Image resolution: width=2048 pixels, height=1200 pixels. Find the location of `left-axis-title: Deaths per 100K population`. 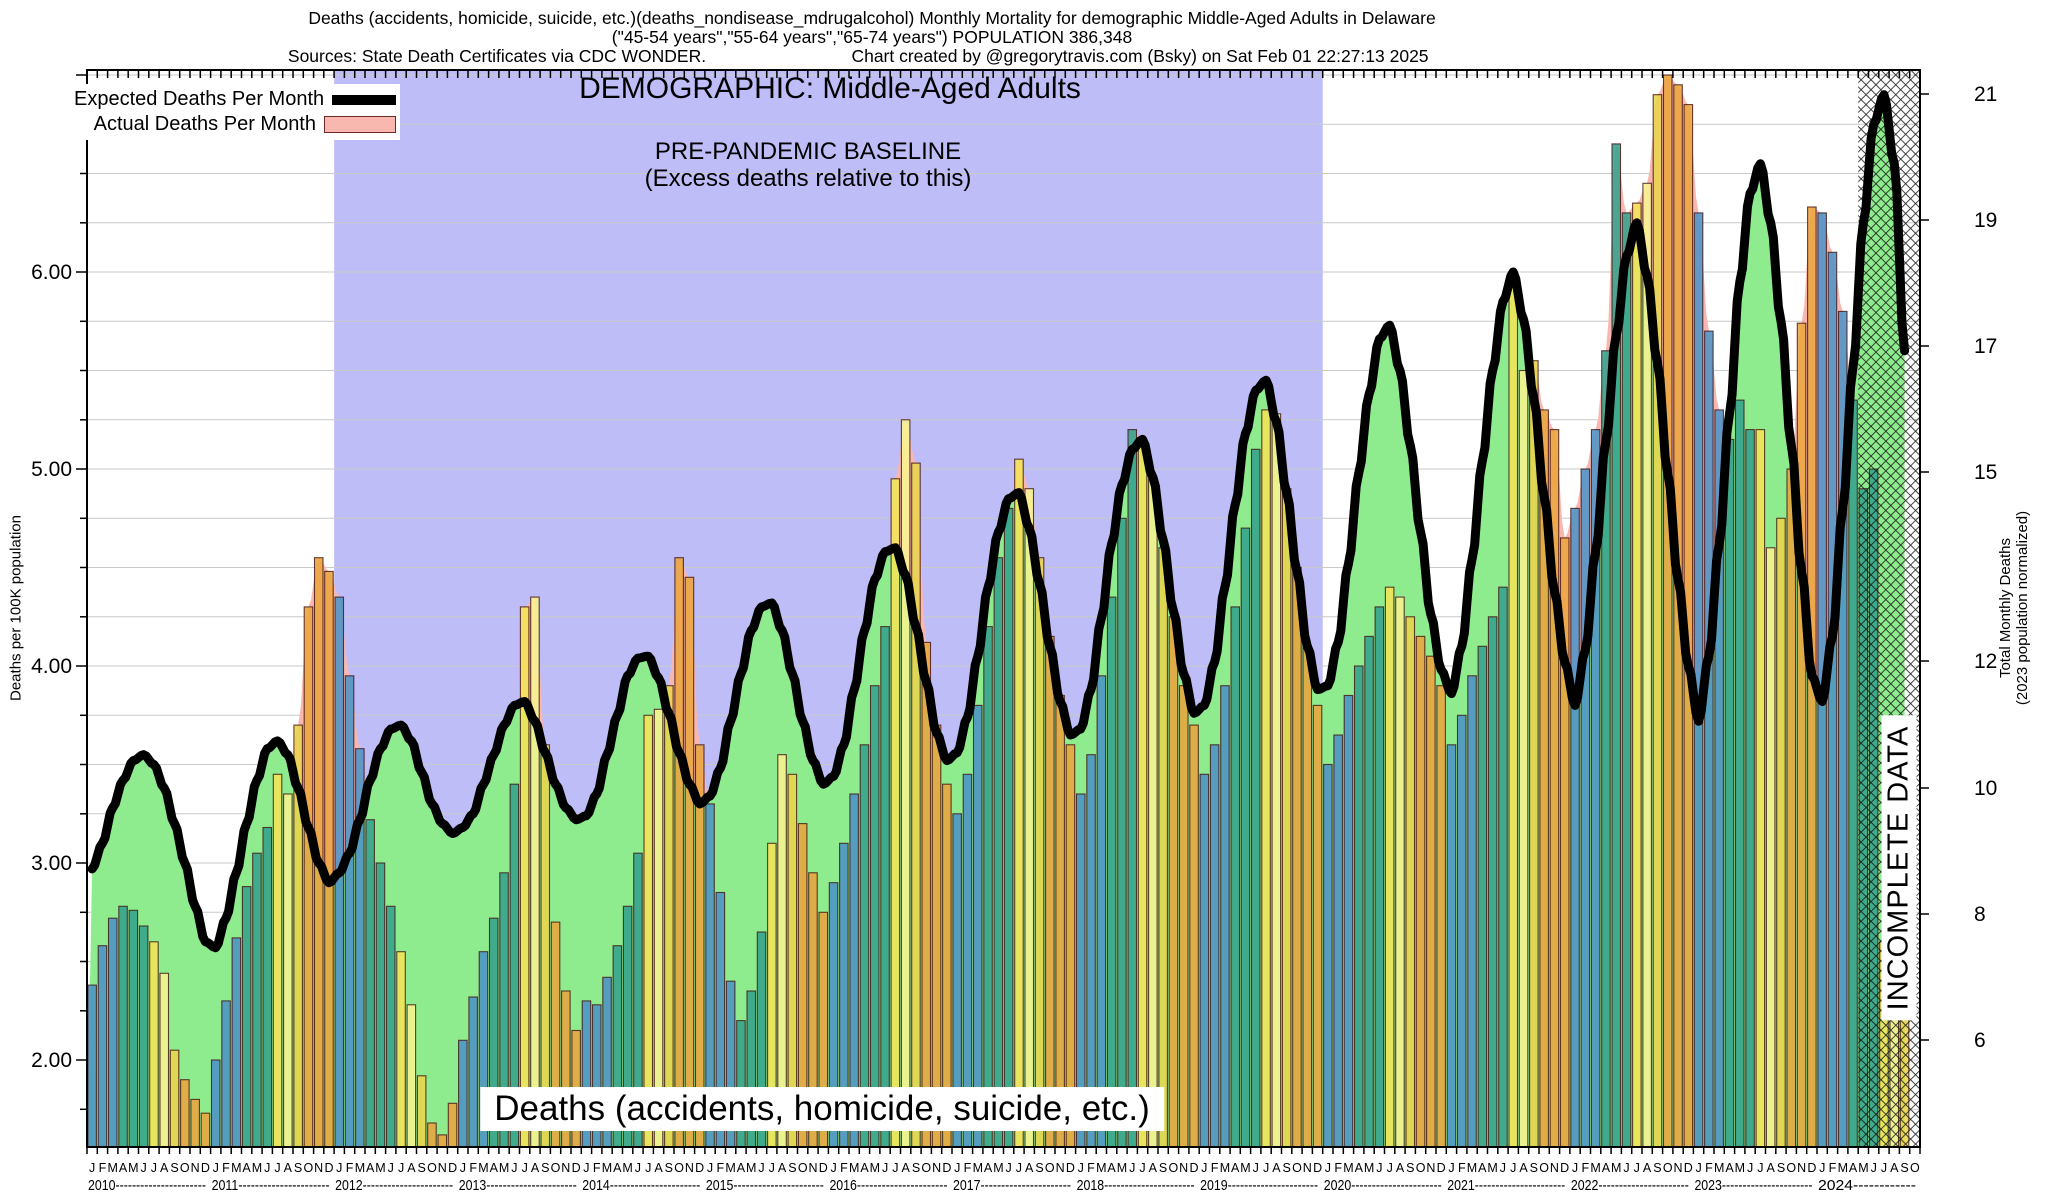

left-axis-title: Deaths per 100K population is located at coordinates (16, 608).